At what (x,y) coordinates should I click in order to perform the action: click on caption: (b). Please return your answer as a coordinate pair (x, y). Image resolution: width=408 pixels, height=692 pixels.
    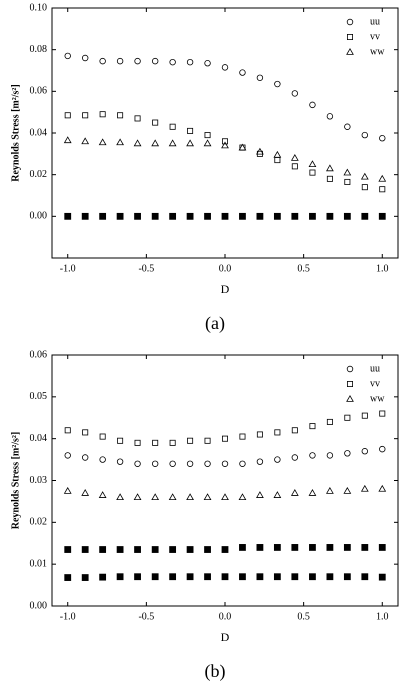
    Looking at the image, I should click on (215, 671).